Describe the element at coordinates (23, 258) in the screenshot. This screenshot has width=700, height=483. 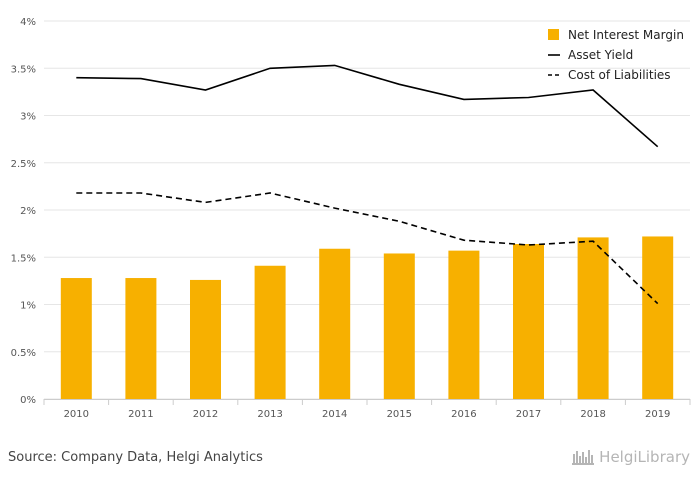
I see `y-tick-label: 1.5%` at that location.